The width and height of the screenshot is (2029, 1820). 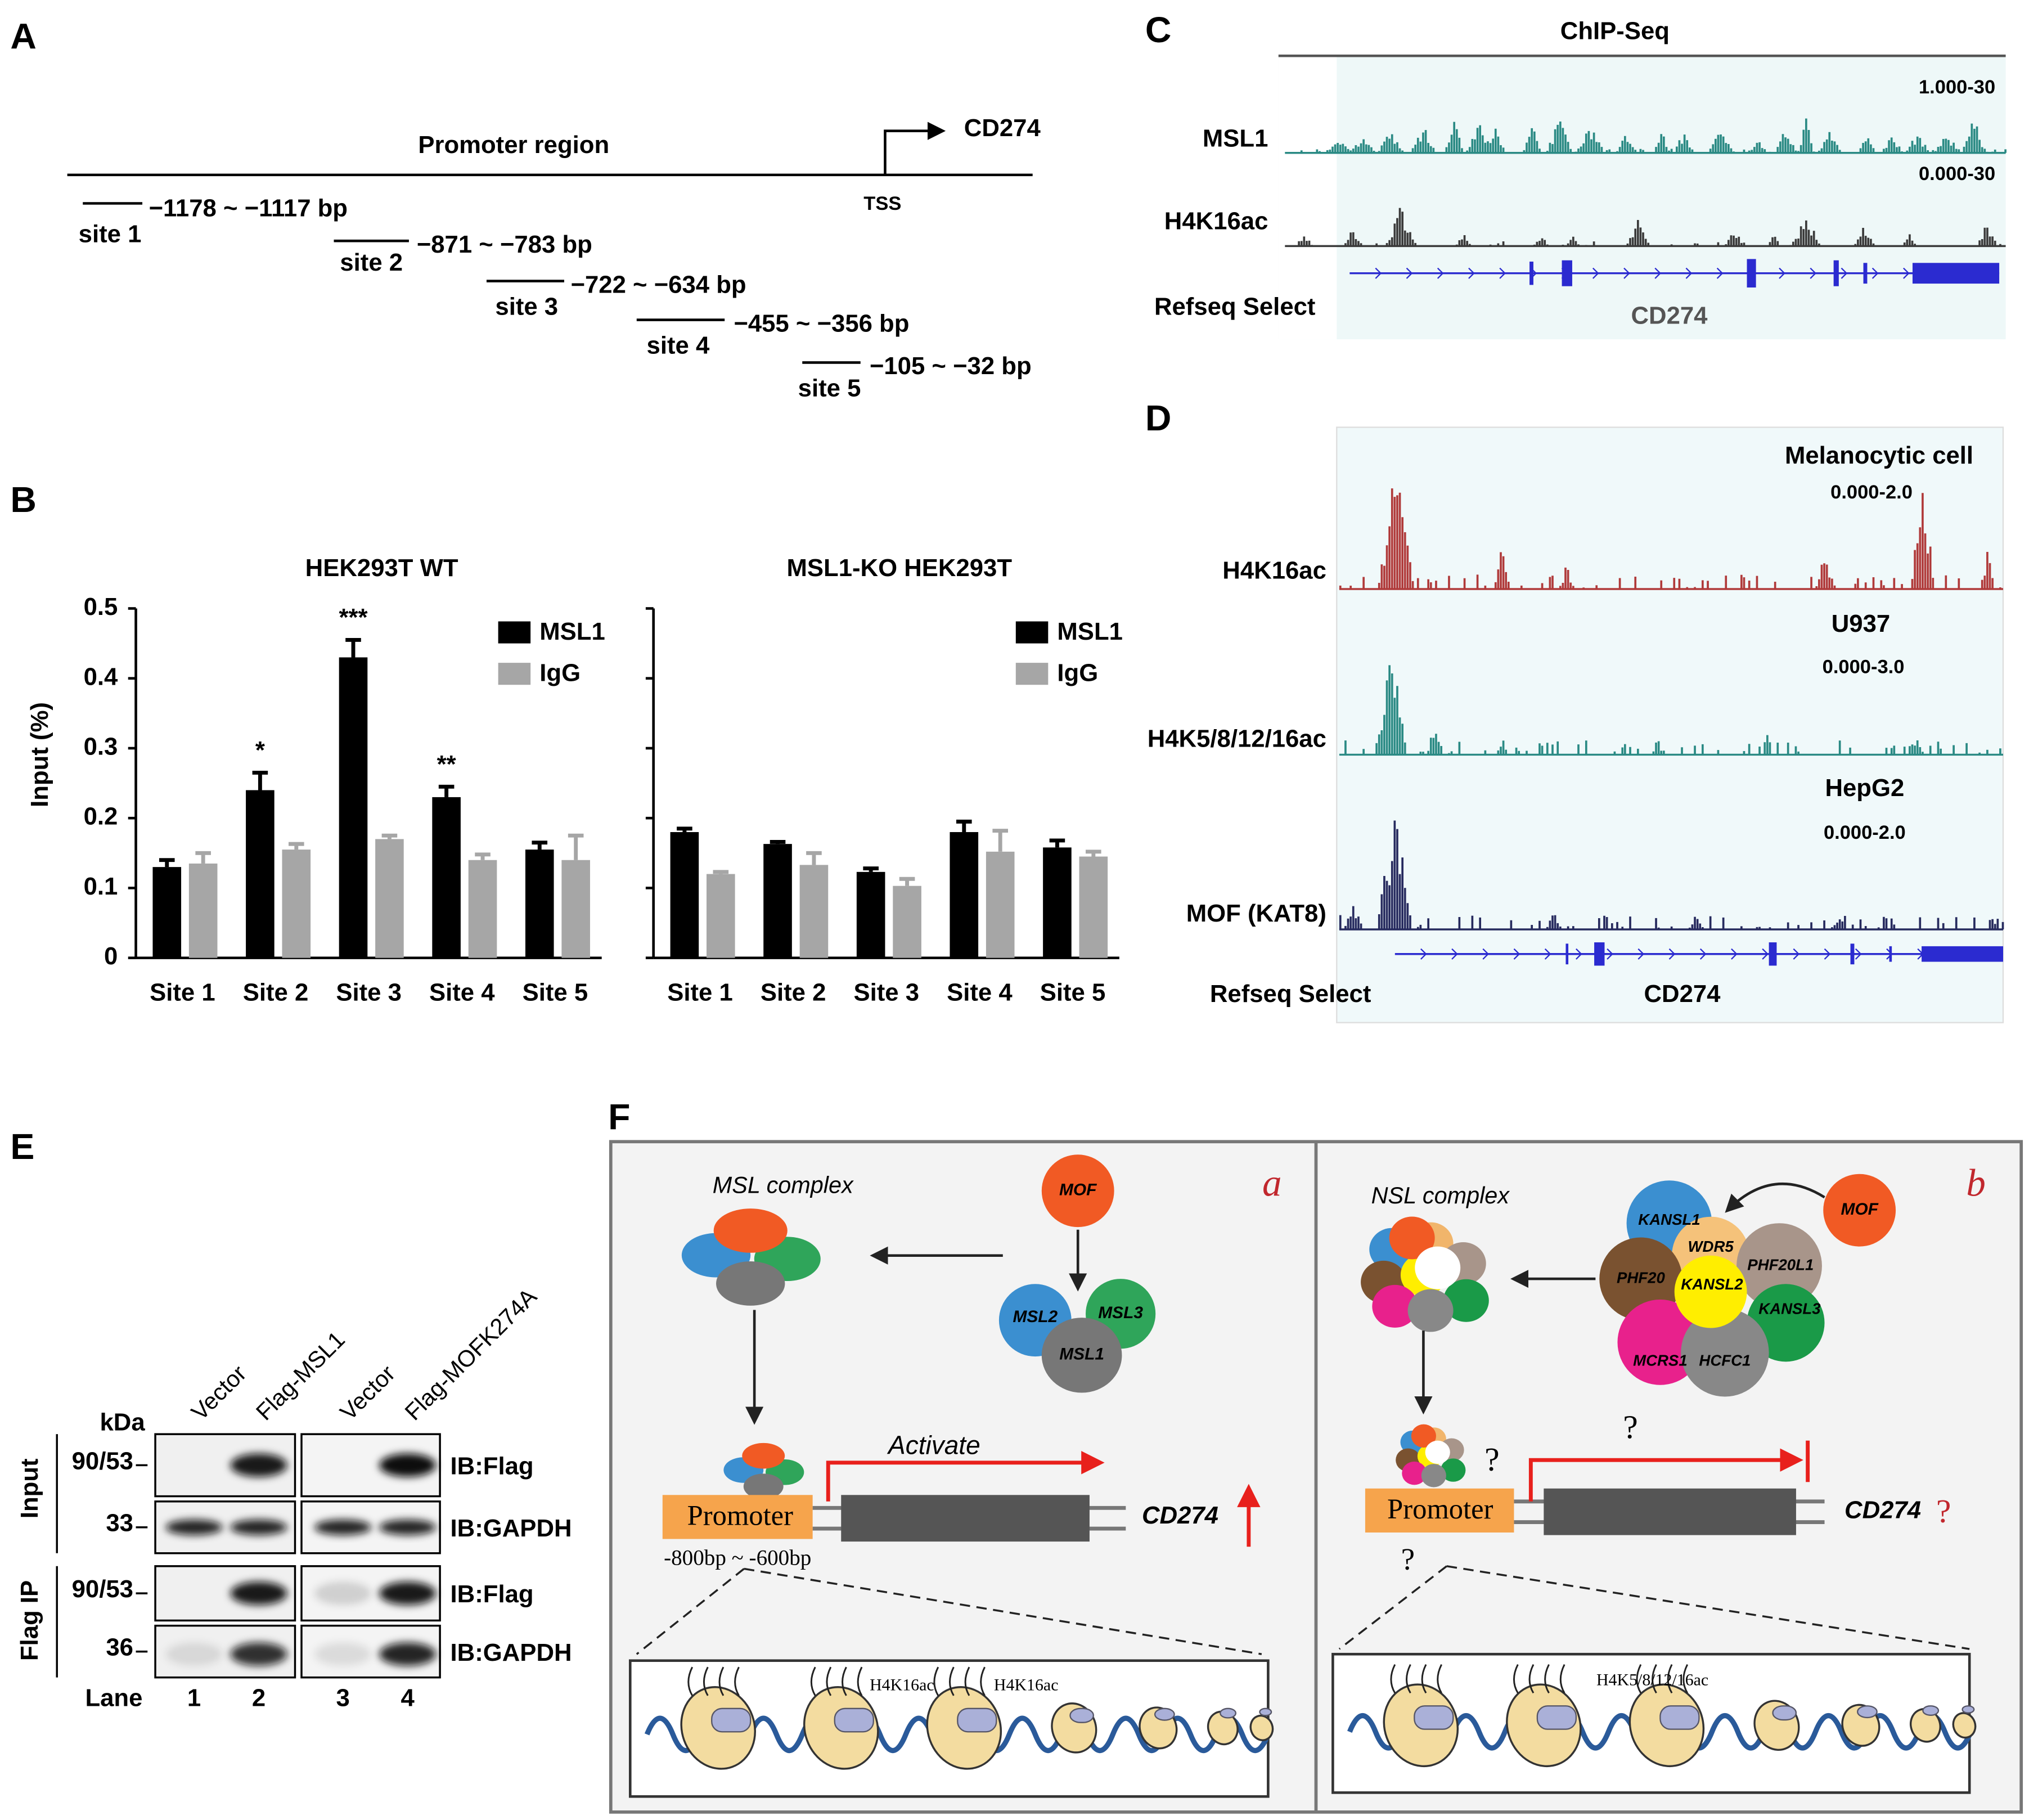 What do you see at coordinates (260, 750) in the screenshot?
I see `significance: *` at bounding box center [260, 750].